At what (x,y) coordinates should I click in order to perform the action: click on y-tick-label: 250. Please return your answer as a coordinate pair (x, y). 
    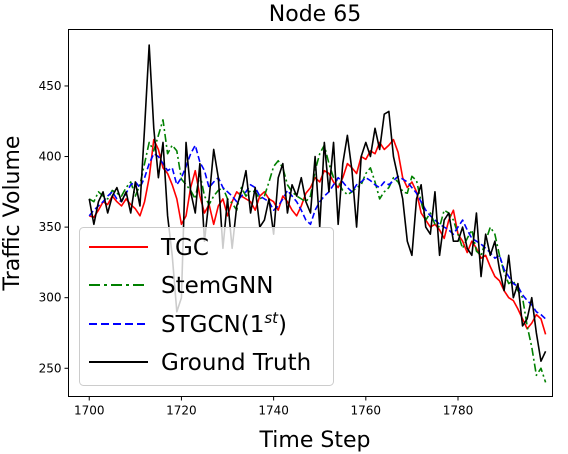
    Looking at the image, I should click on (50, 368).